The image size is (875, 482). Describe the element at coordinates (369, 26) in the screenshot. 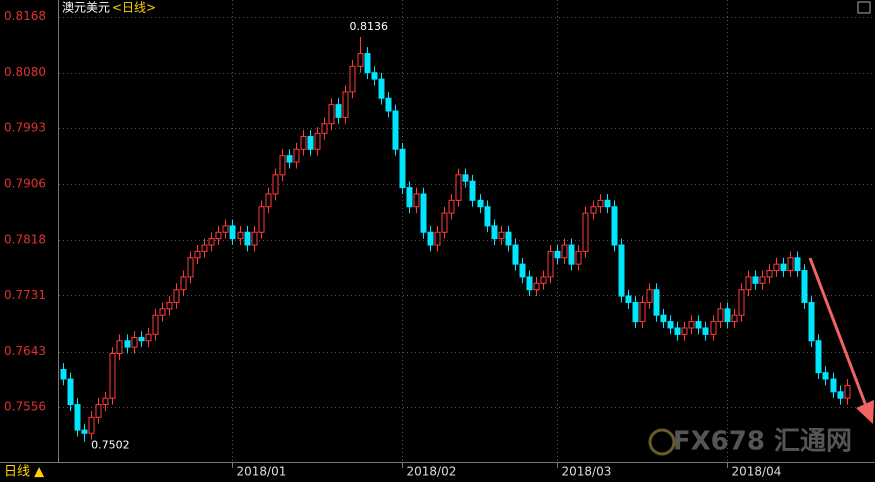

I see `max-annotation: 0.8136` at that location.